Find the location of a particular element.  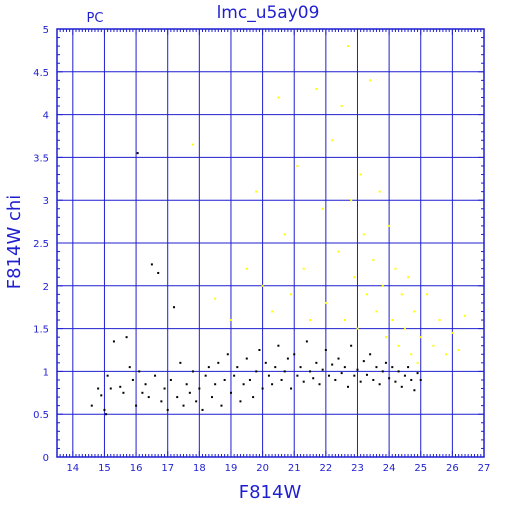

x-tick-label: 23 is located at coordinates (357, 468).